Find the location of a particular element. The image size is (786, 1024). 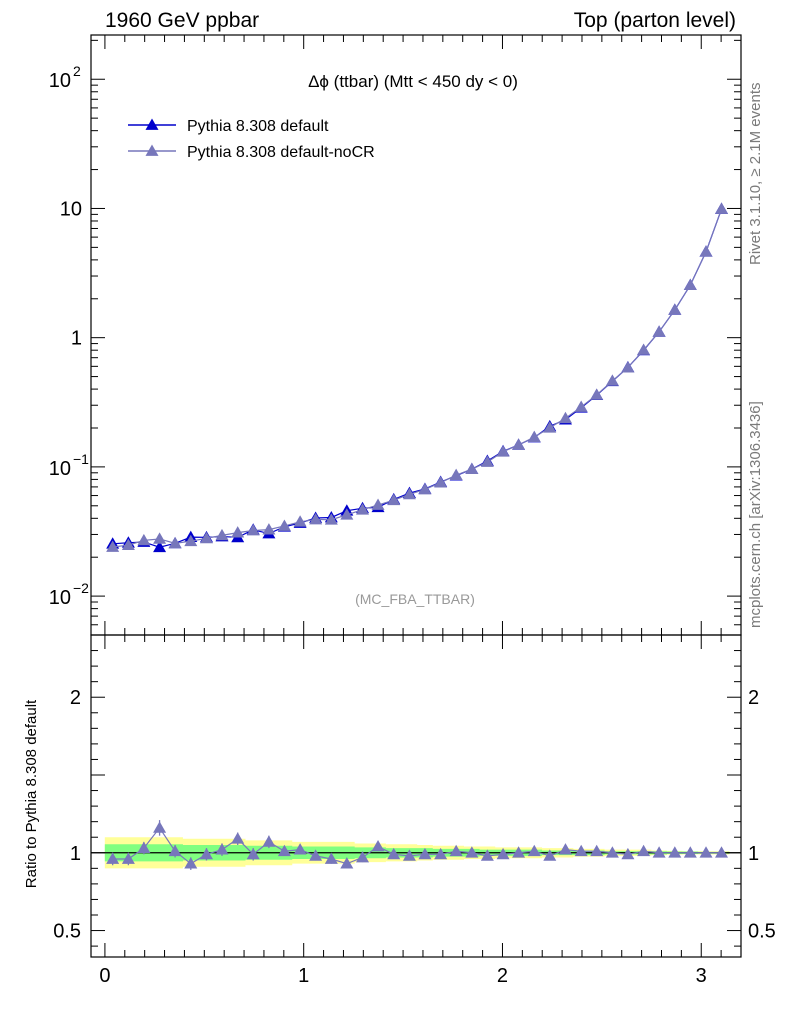

analysis-watermark: (MC_FBA_TTBAR) is located at coordinates (415, 599).